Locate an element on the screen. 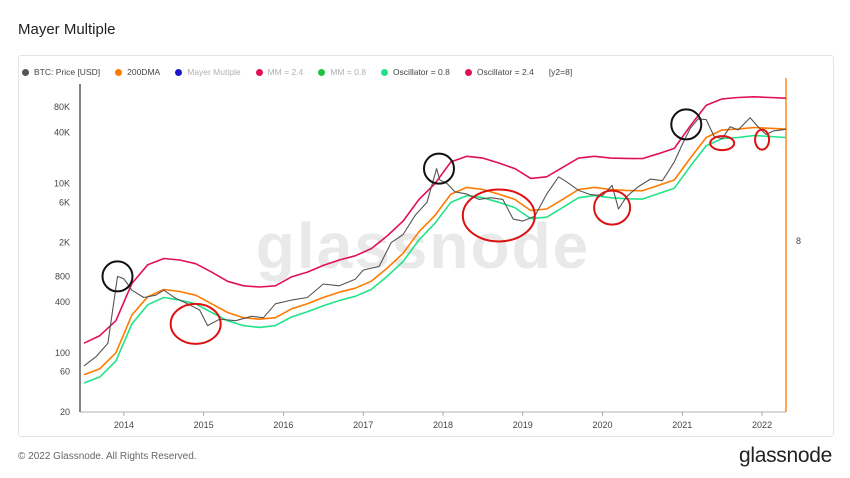 This screenshot has width=850, height=478. legend-item-y2-scale: [y2=8] is located at coordinates (560, 72).